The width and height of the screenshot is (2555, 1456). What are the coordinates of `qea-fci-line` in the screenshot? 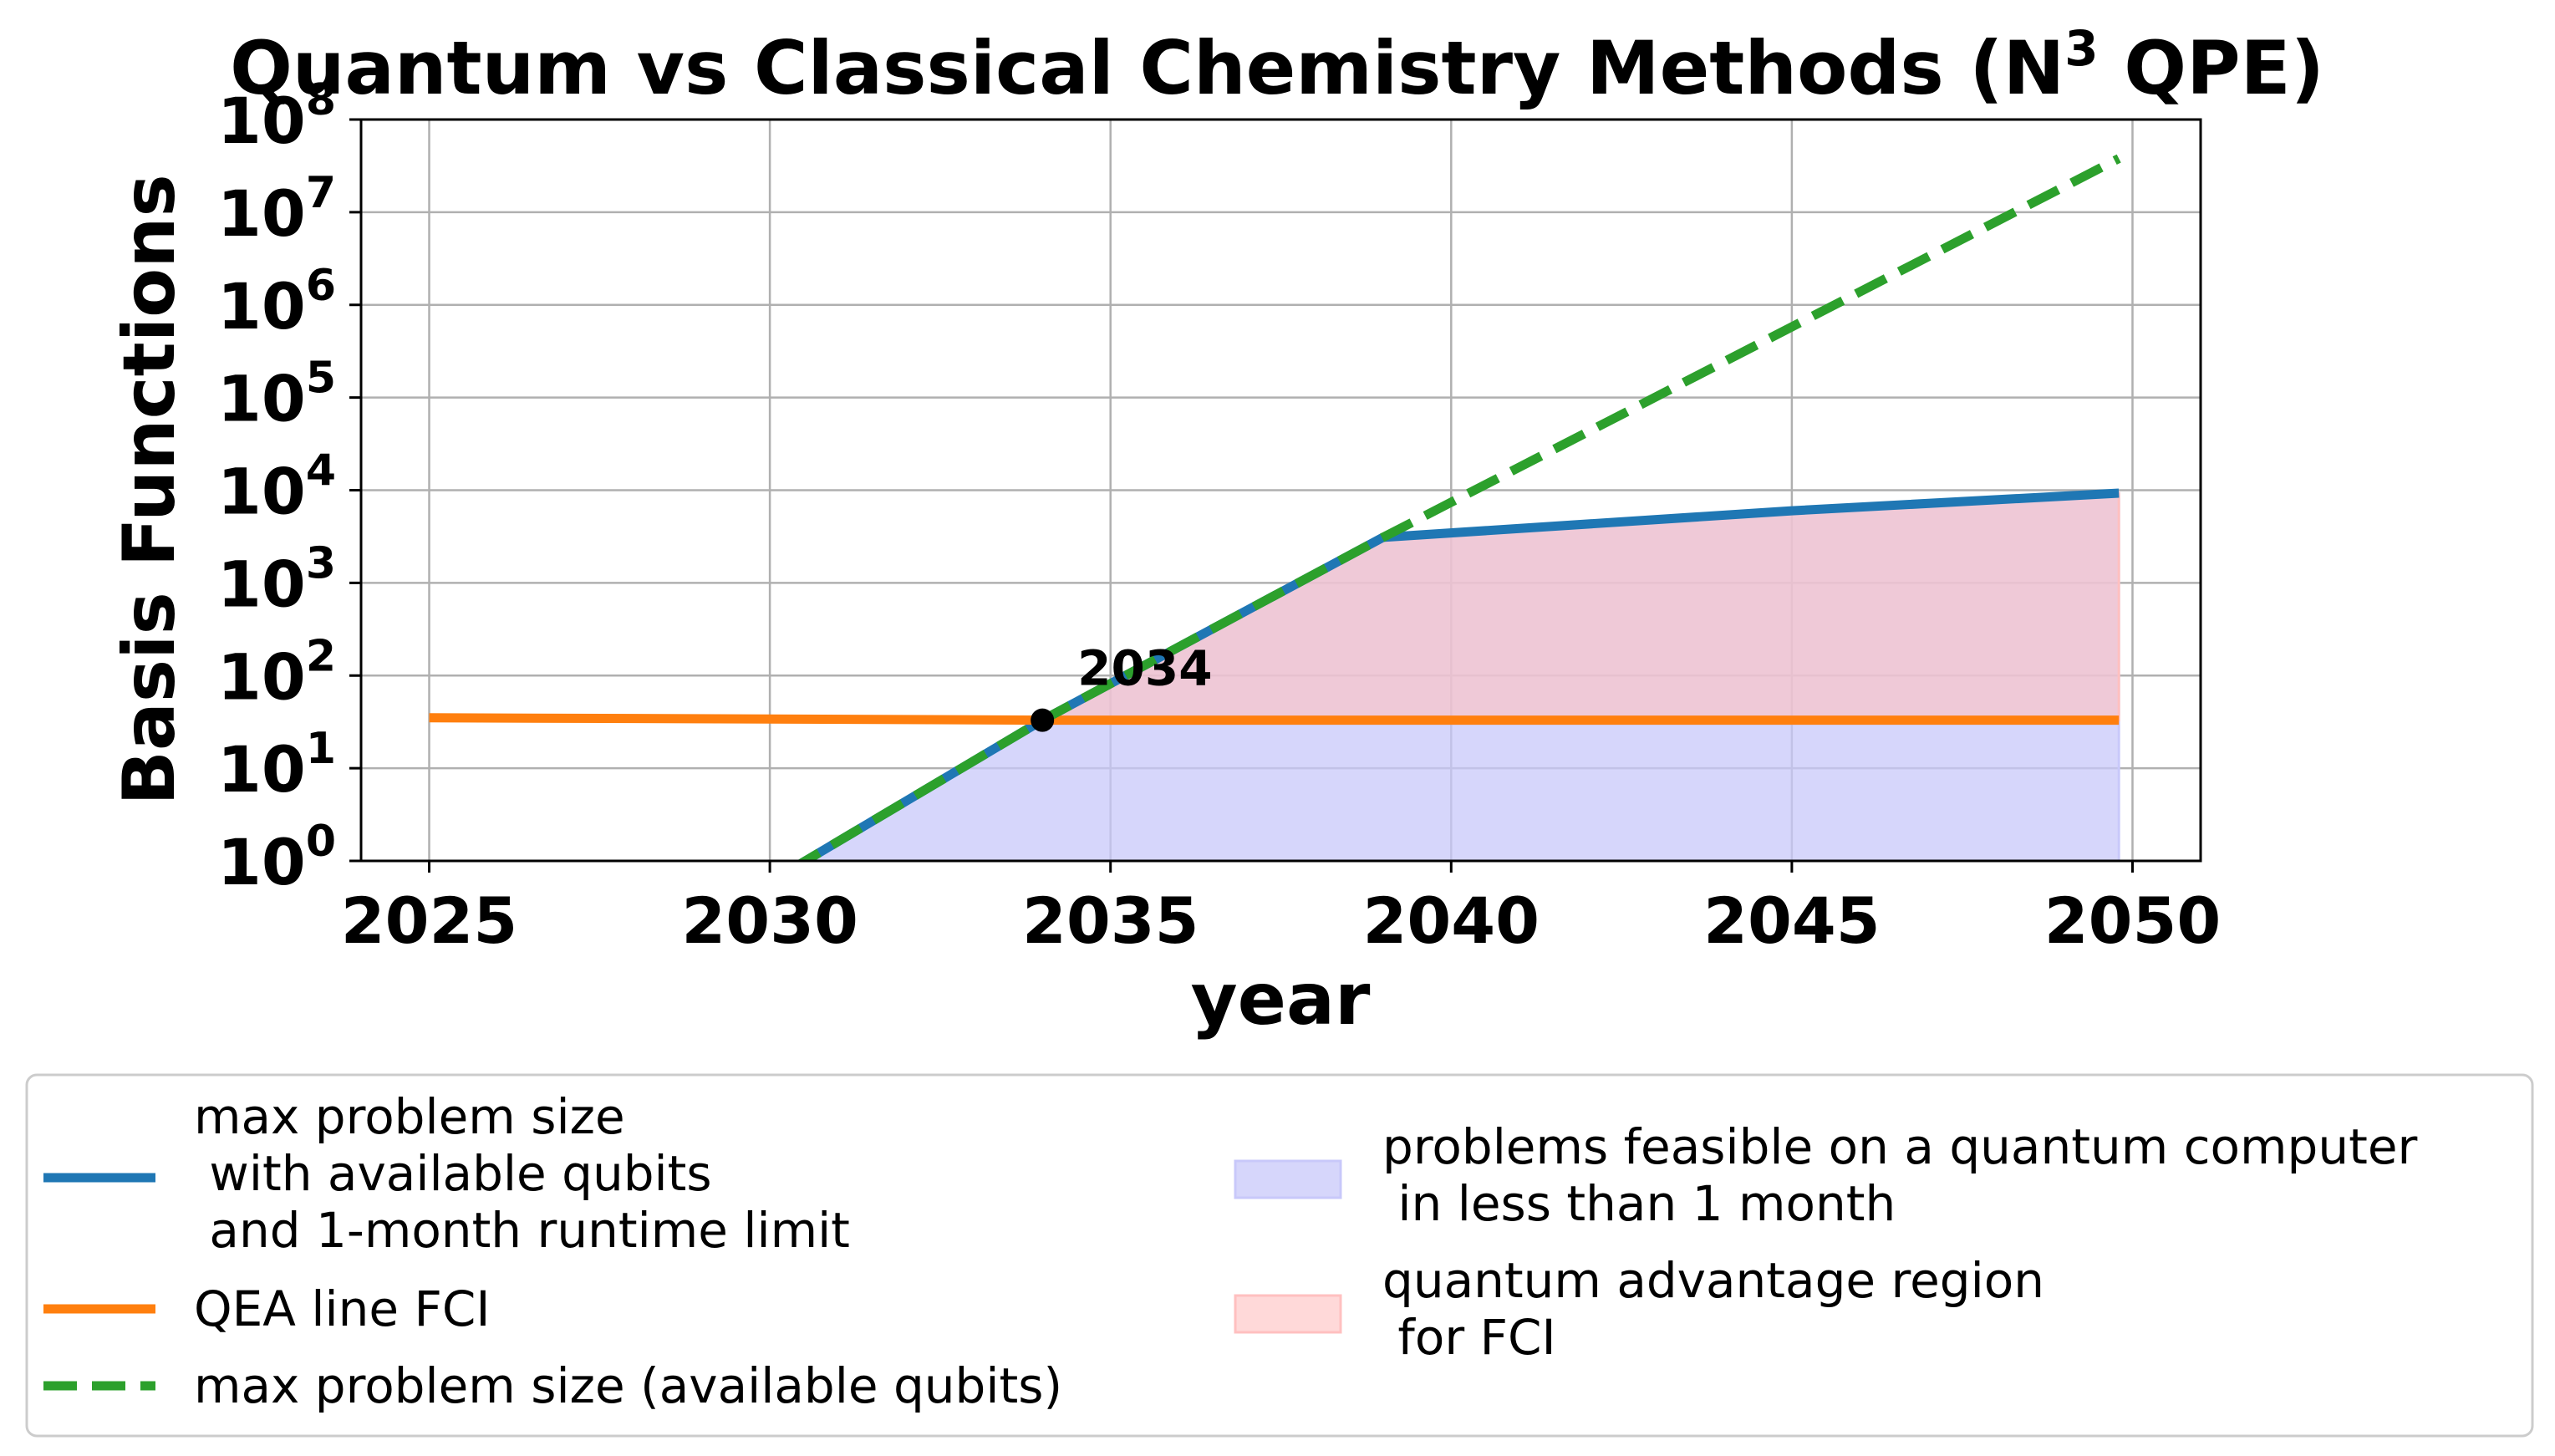 It's located at (1274, 719).